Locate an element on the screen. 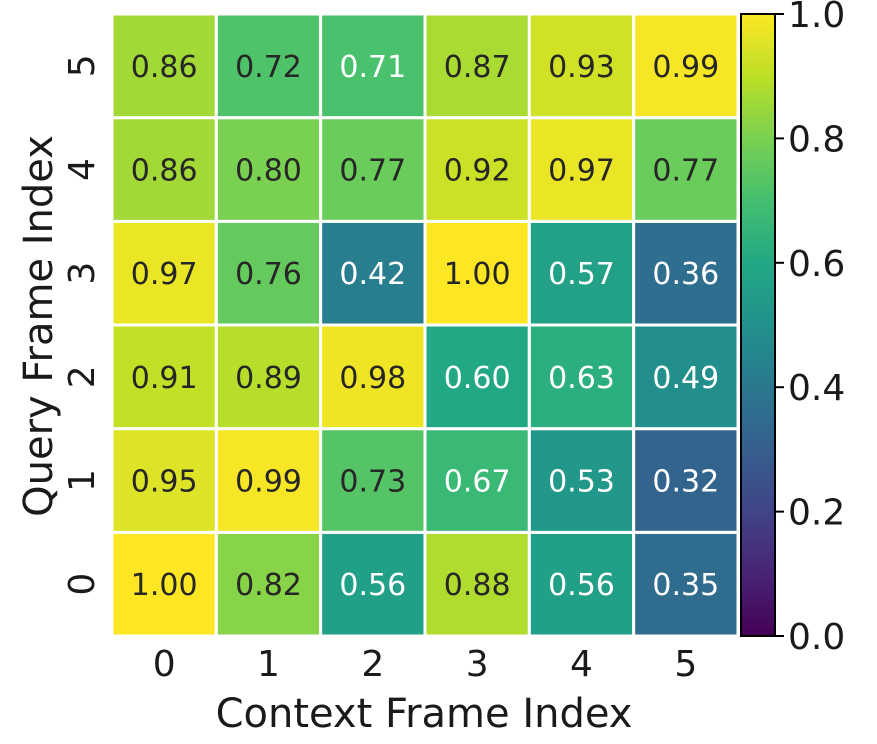  y-tick-label: 1 is located at coordinates (82, 480).